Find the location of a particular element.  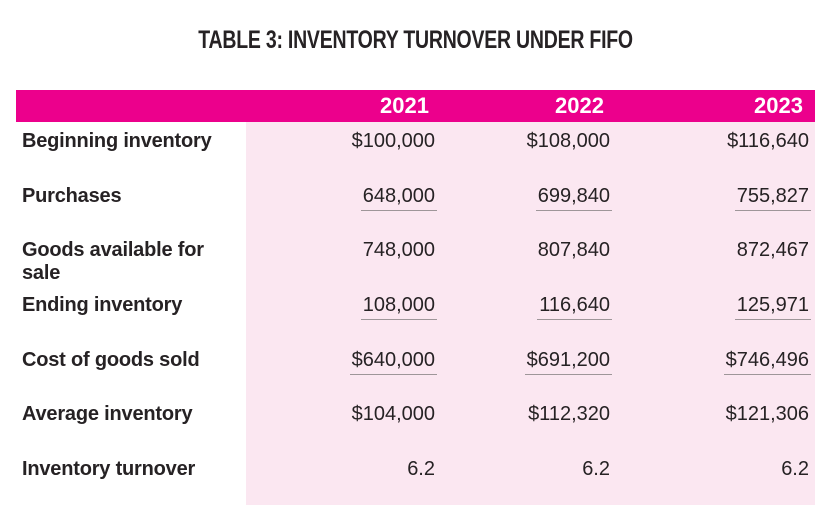

row-label: Cost of goods sold is located at coordinates (111, 359).